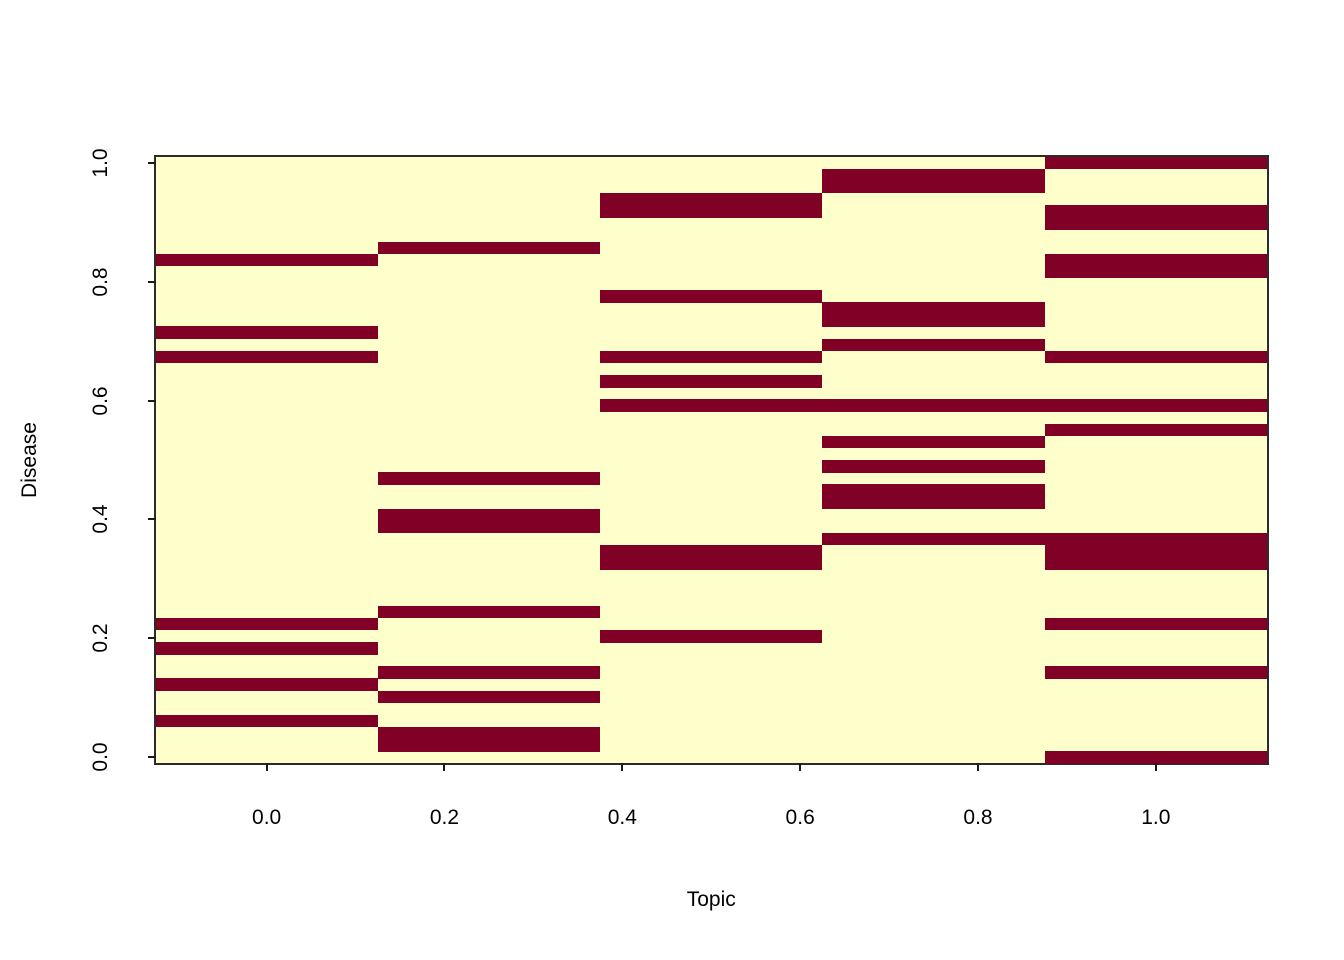 This screenshot has height=960, width=1344. What do you see at coordinates (100, 757) in the screenshot?
I see `y-tick-label: 0.0` at bounding box center [100, 757].